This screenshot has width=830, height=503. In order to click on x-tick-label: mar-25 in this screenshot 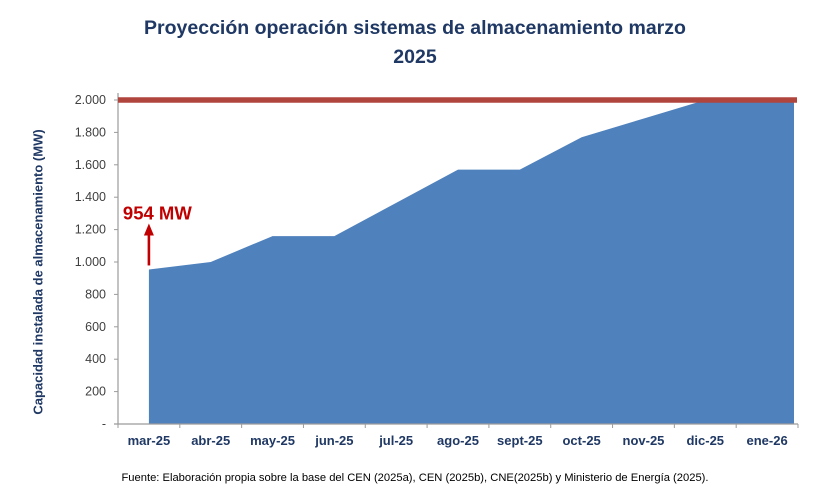, I will do `click(149, 440)`.